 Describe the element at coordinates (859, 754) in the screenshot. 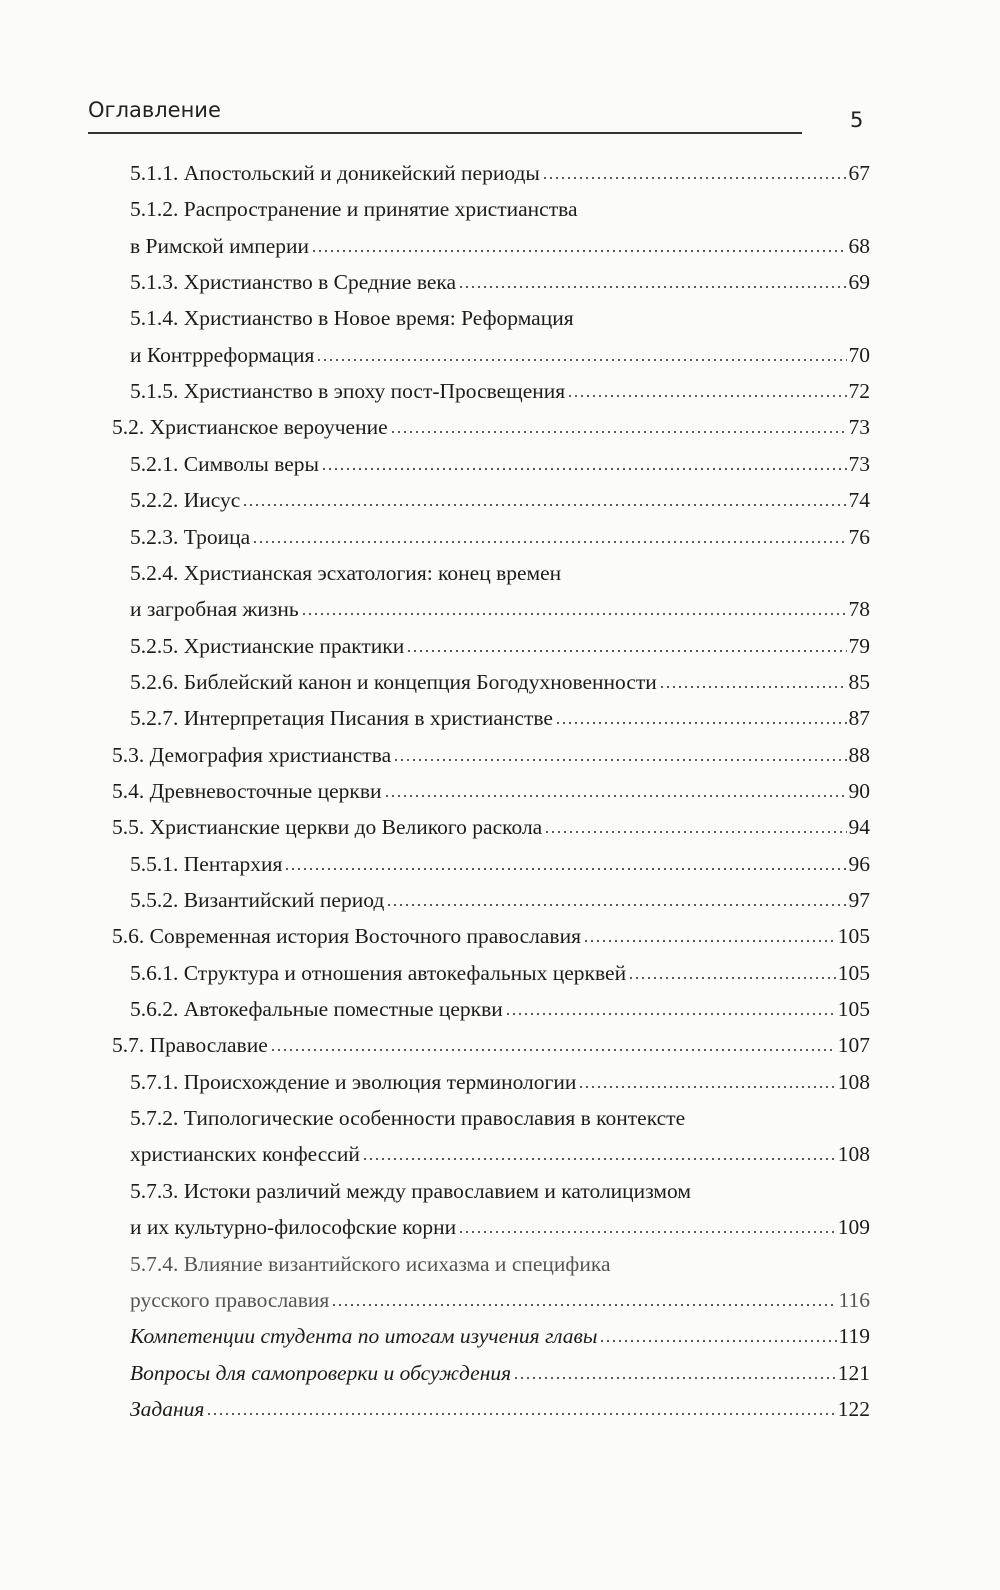

I see `toc-entry-page: 88` at that location.